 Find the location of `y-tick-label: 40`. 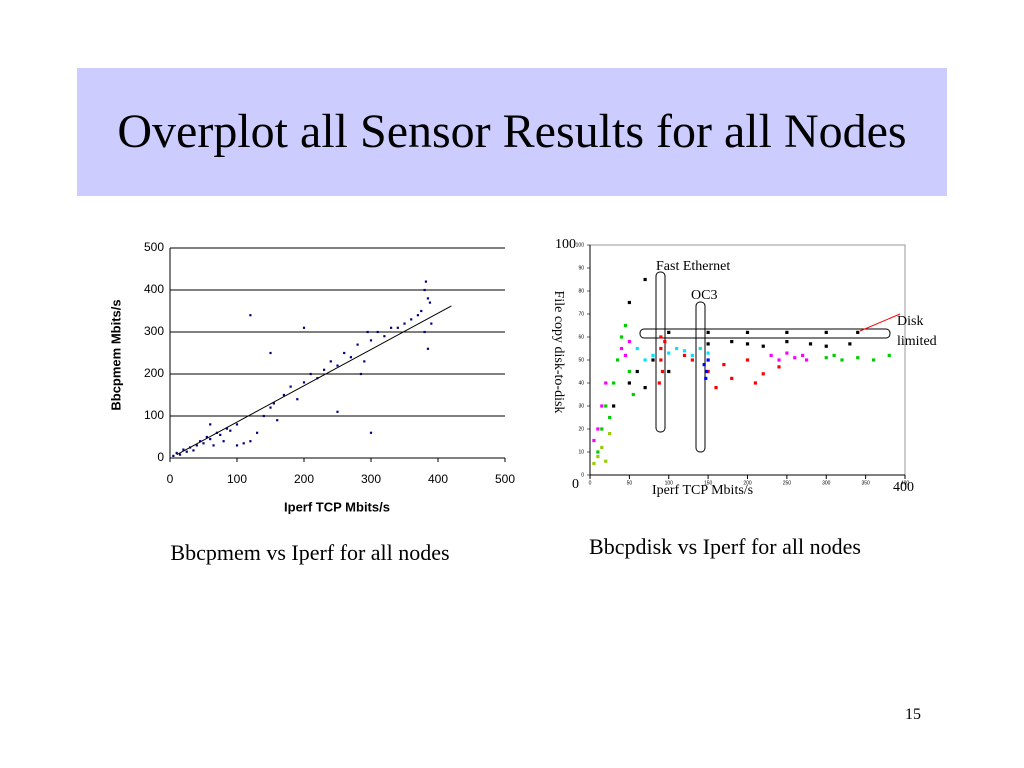

y-tick-label: 40 is located at coordinates (581, 383).